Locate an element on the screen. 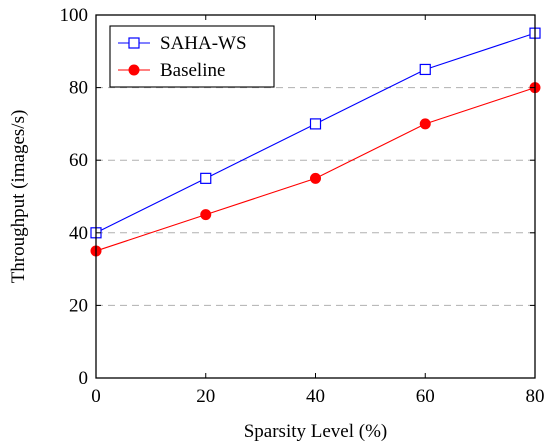  legend-box is located at coordinates (192, 56).